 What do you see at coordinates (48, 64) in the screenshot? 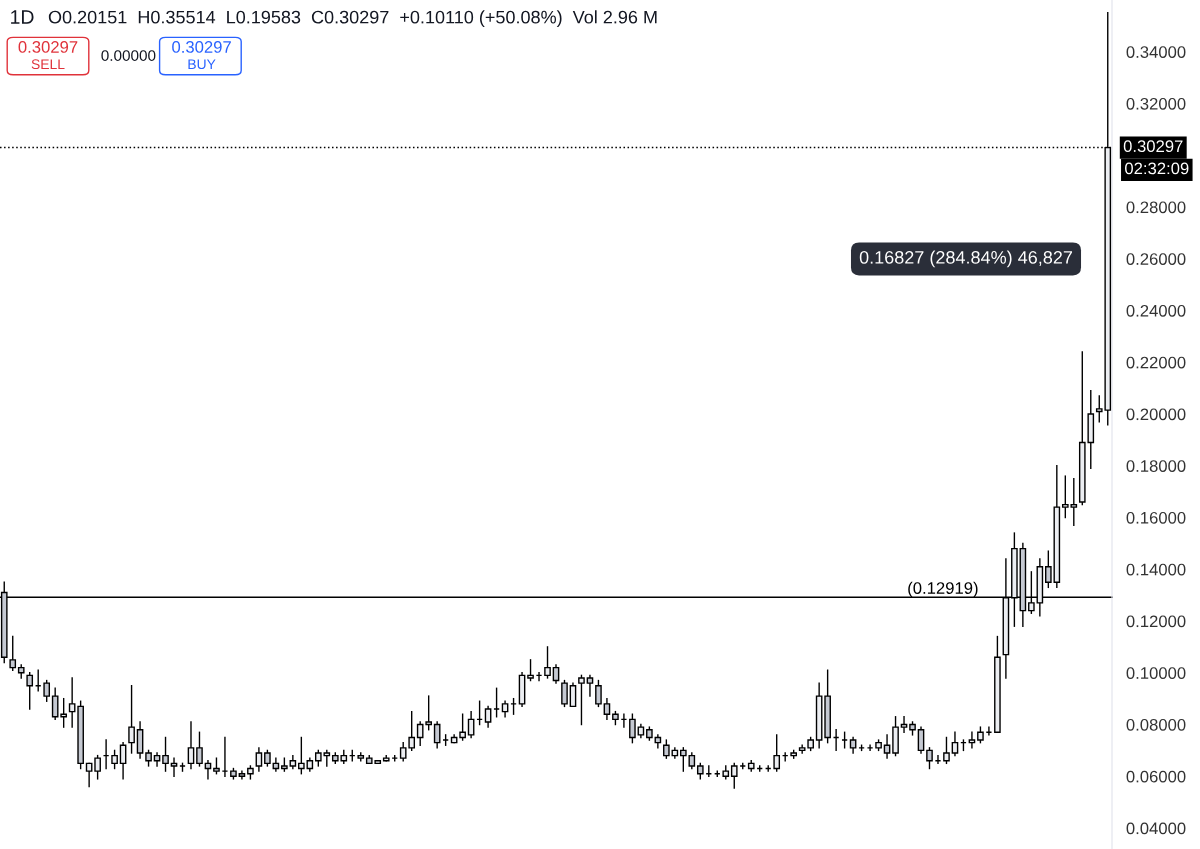
I see `annotation: SELL` at bounding box center [48, 64].